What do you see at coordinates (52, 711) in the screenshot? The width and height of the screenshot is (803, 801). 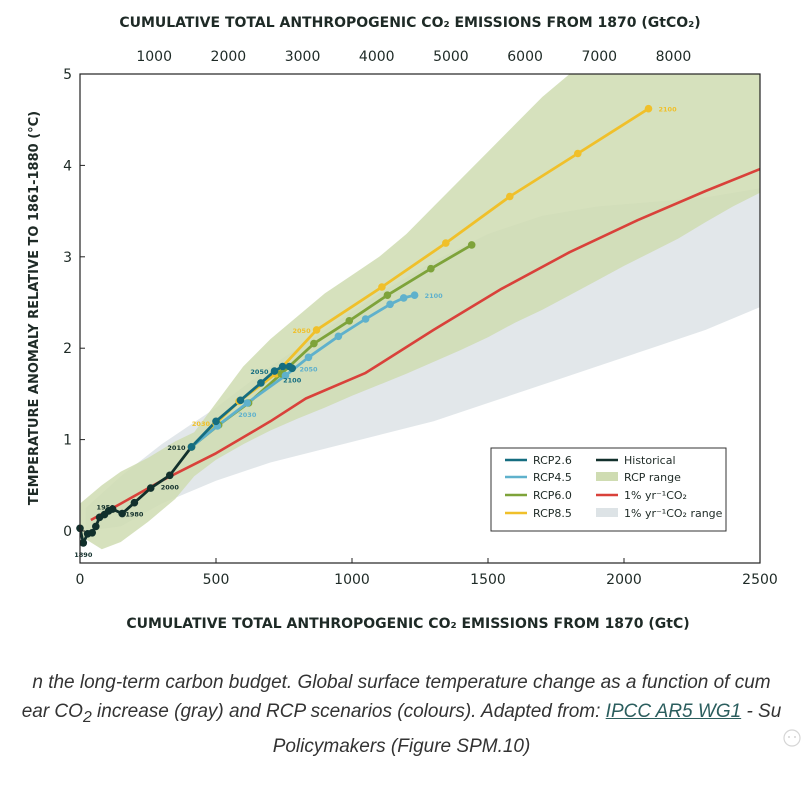 I see `caption-text: ear CO` at bounding box center [52, 711].